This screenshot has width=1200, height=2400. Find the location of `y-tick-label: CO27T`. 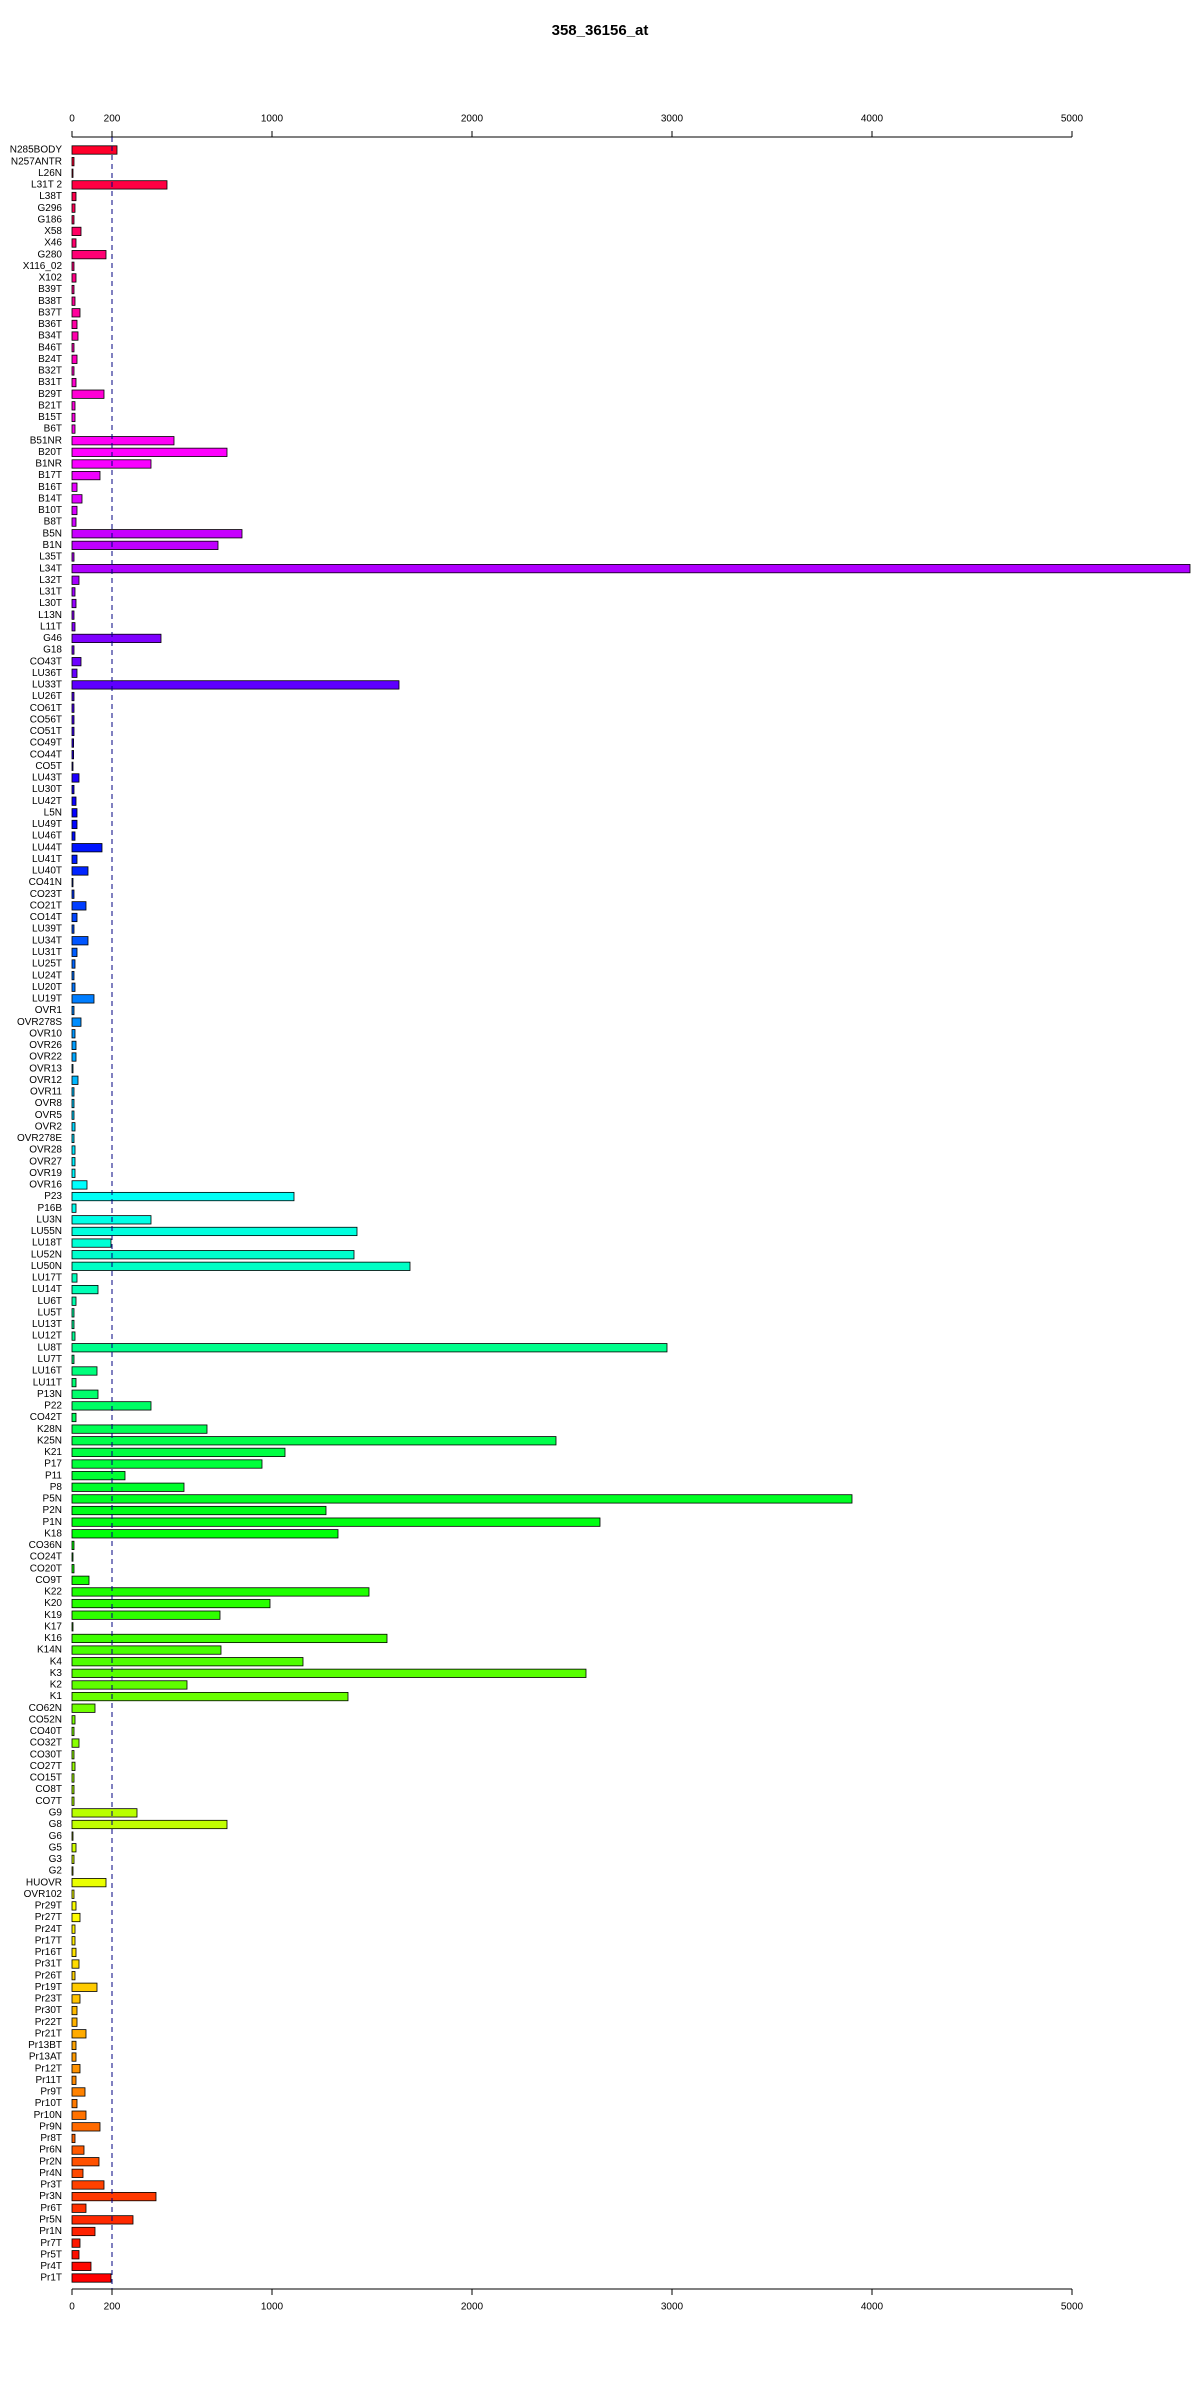

y-tick-label: CO27T is located at coordinates (46, 1766).